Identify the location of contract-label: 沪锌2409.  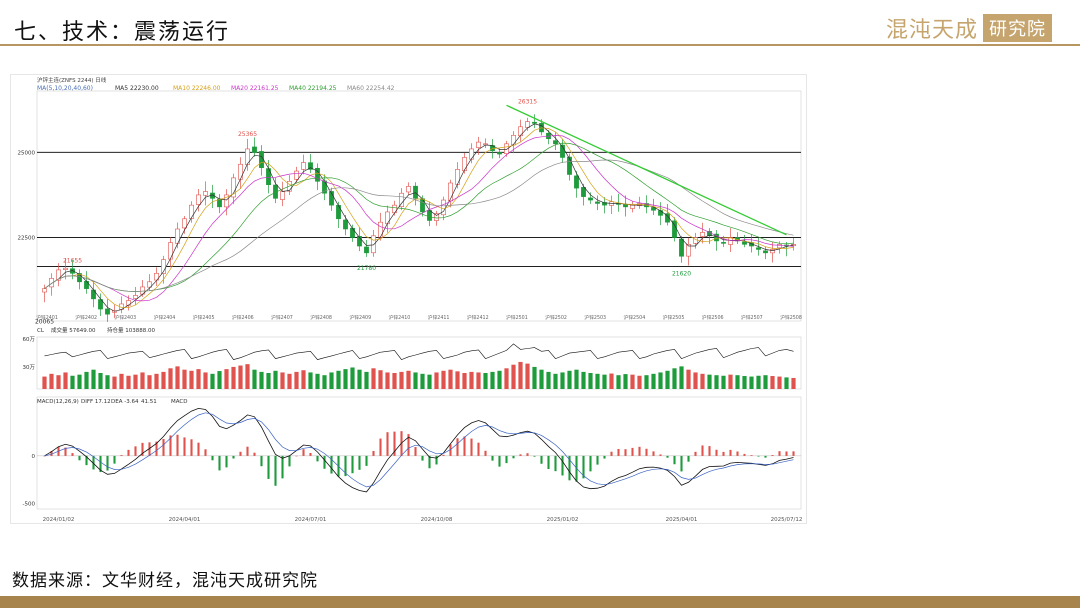
(360, 317).